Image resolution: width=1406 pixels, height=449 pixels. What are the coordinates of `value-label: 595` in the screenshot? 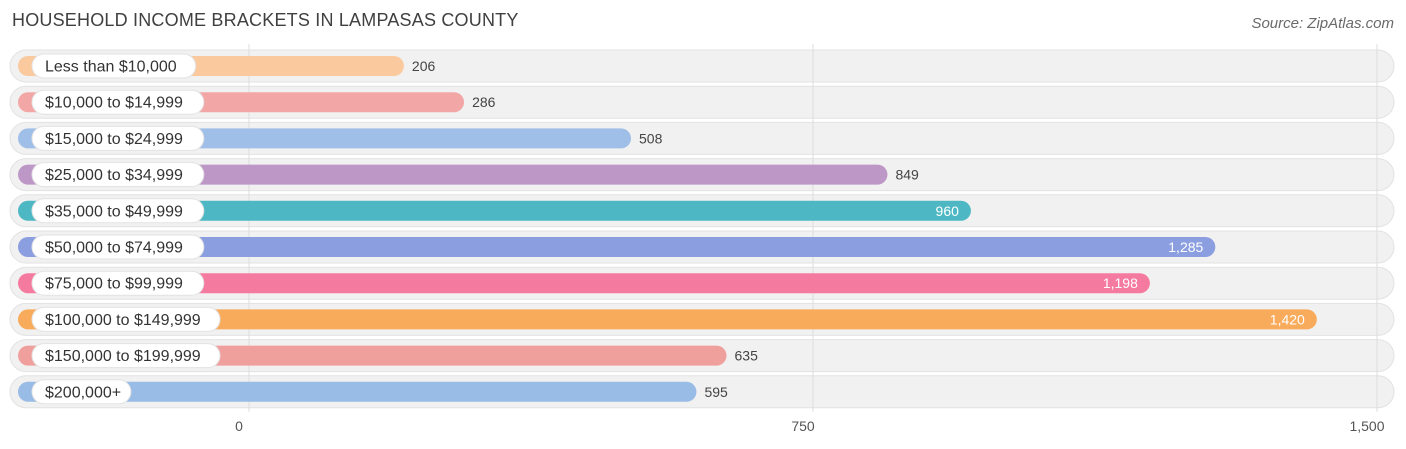 It's located at (716, 392).